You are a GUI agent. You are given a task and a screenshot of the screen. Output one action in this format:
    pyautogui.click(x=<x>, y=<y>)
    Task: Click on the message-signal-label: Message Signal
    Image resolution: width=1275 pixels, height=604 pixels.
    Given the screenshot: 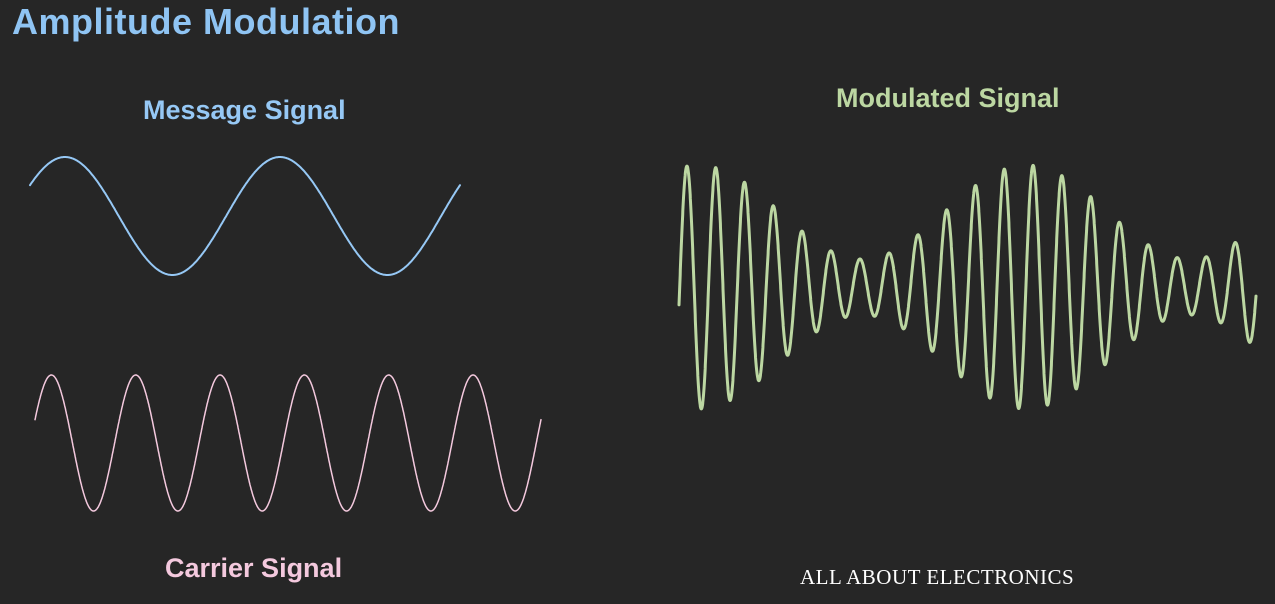 What is the action you would take?
    pyautogui.click(x=244, y=110)
    